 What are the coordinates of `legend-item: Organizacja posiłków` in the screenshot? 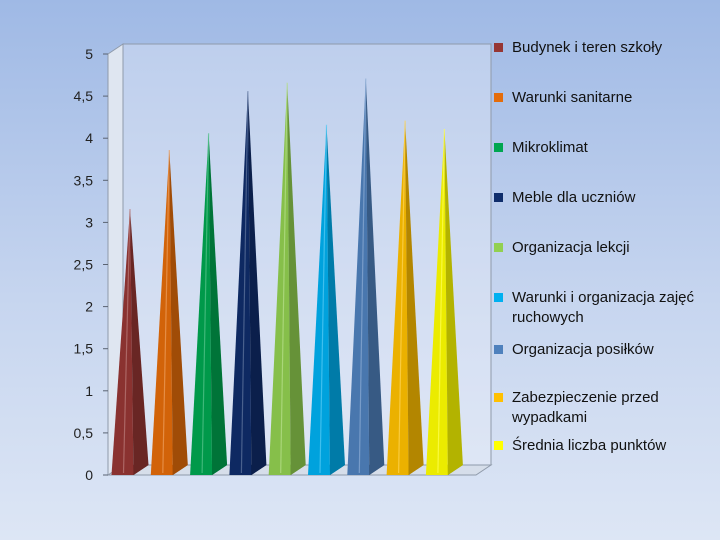 It's located at (604, 350).